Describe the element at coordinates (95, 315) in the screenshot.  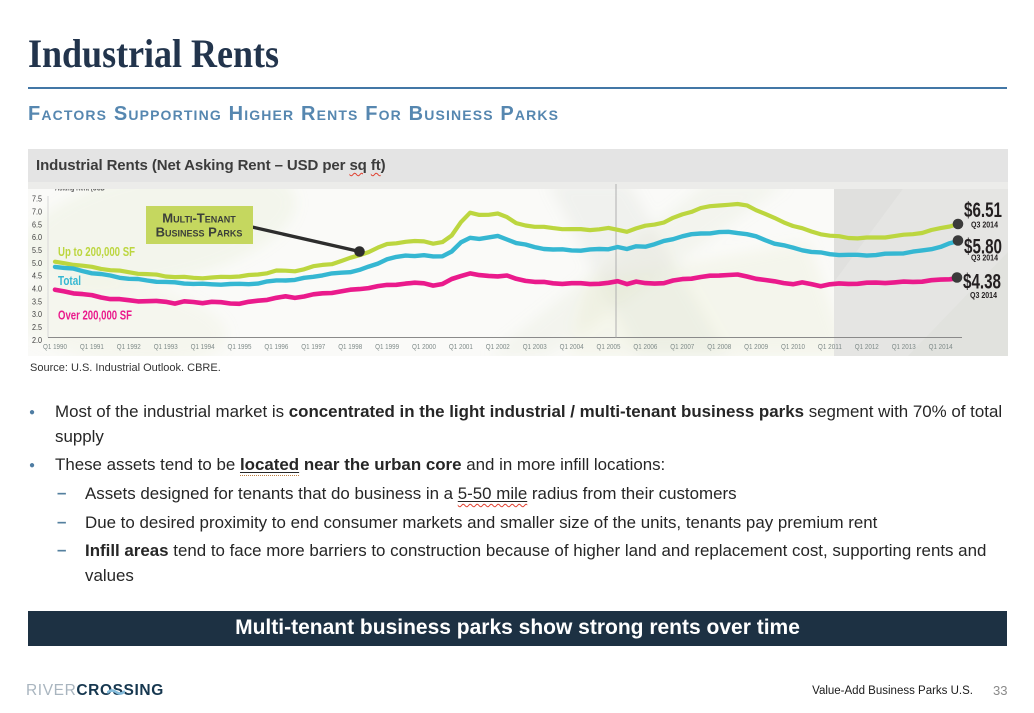
I see `svg-text: Over 200,000 SF` at that location.